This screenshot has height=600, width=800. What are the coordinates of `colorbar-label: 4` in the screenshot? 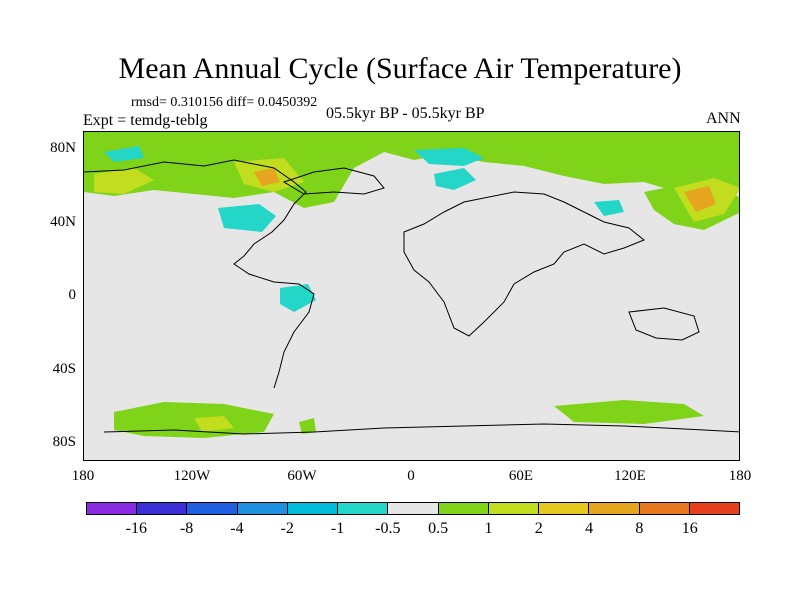 It's located at (589, 528).